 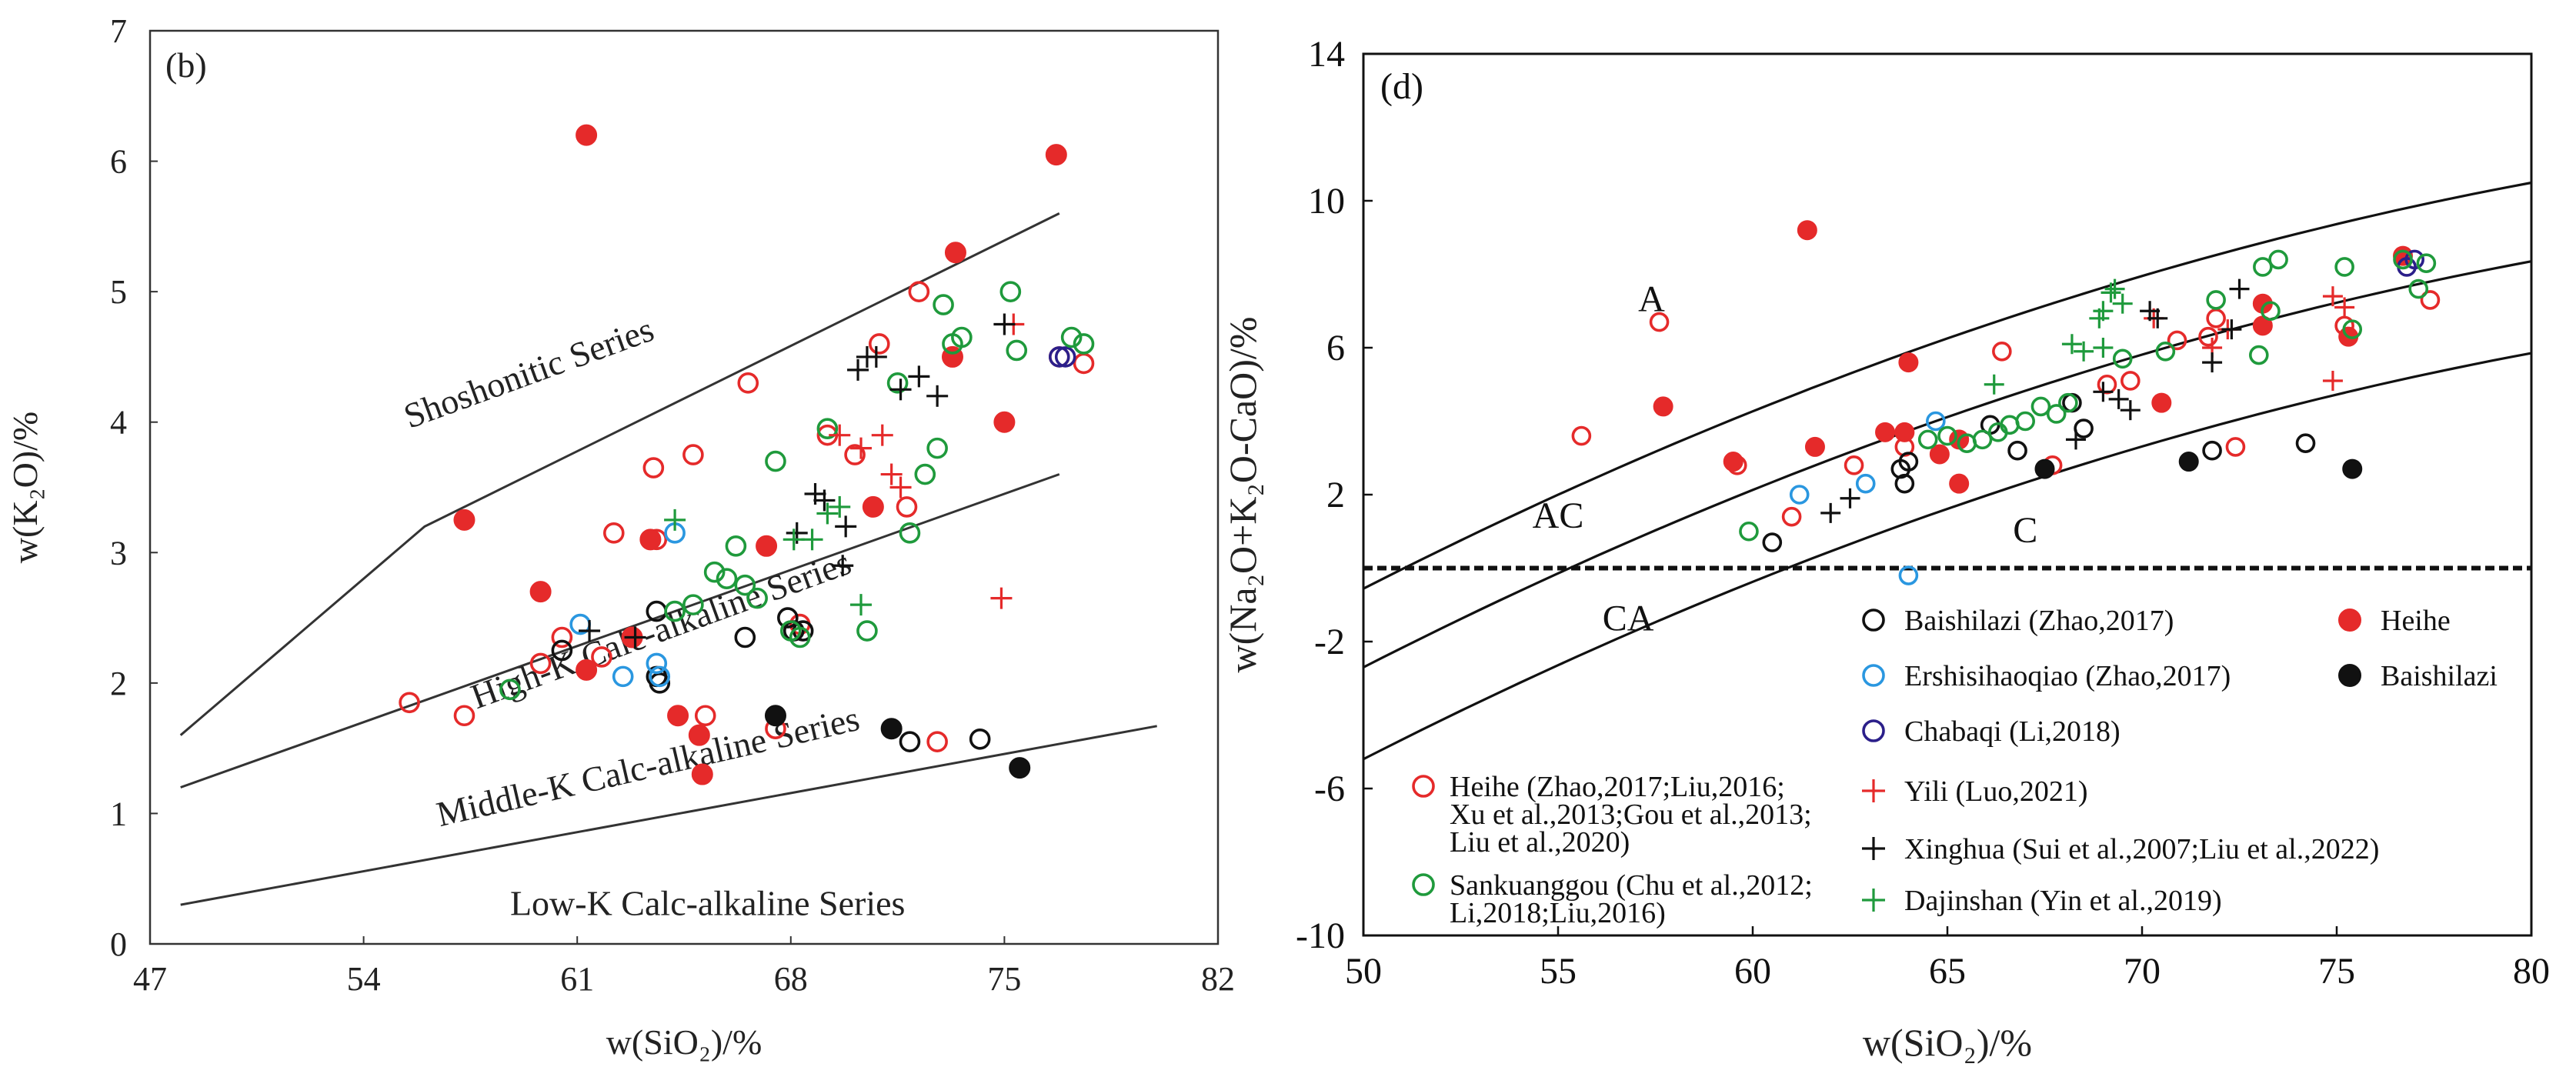 I want to click on panel-d-y-tick-label: 2, so click(x=1335, y=495).